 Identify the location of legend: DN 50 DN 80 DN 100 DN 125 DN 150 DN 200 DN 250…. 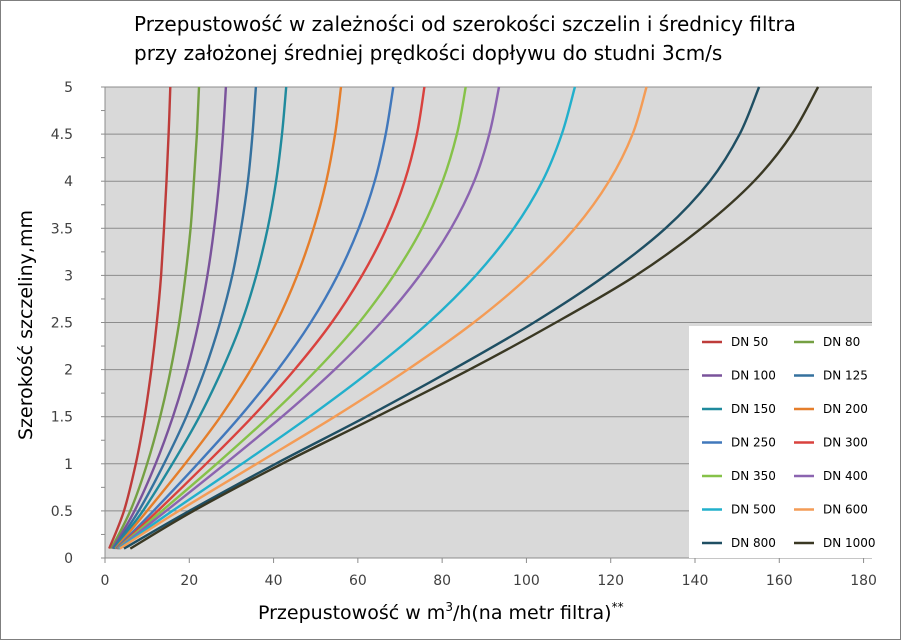
(783, 442).